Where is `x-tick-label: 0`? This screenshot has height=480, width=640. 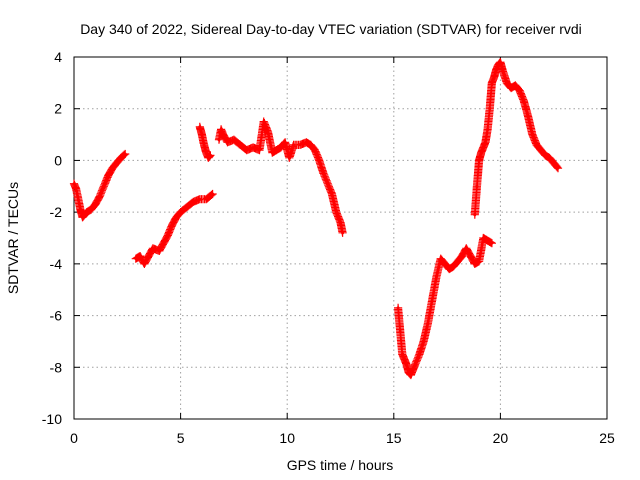
x-tick-label: 0 is located at coordinates (74, 438).